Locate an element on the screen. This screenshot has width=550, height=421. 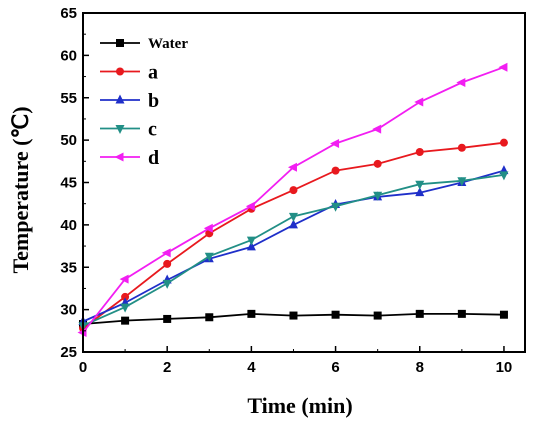
y-tick-label-45: 45 is located at coordinates (68, 183).